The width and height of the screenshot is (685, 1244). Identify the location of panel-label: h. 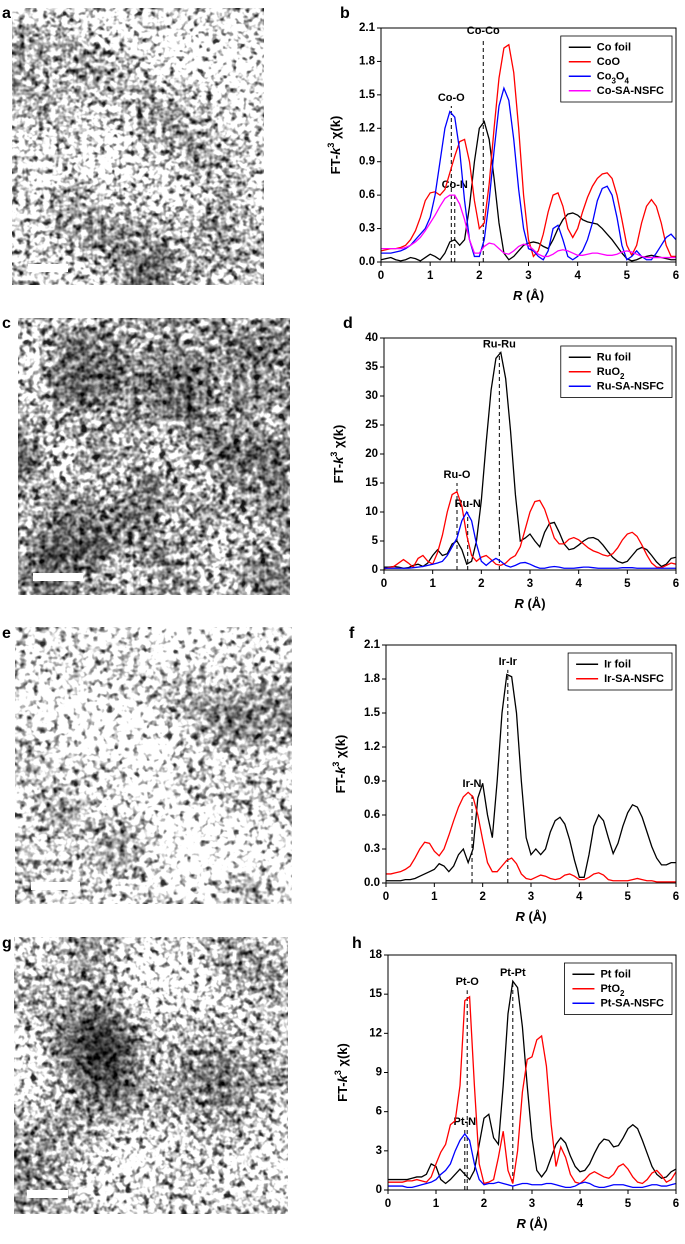
(357, 943).